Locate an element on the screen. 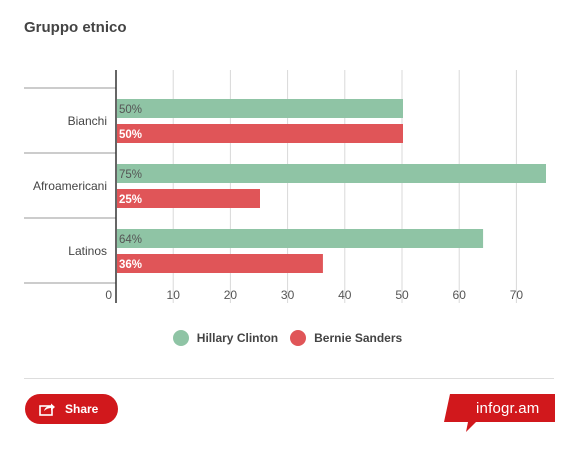  share-label: Share is located at coordinates (82, 409).